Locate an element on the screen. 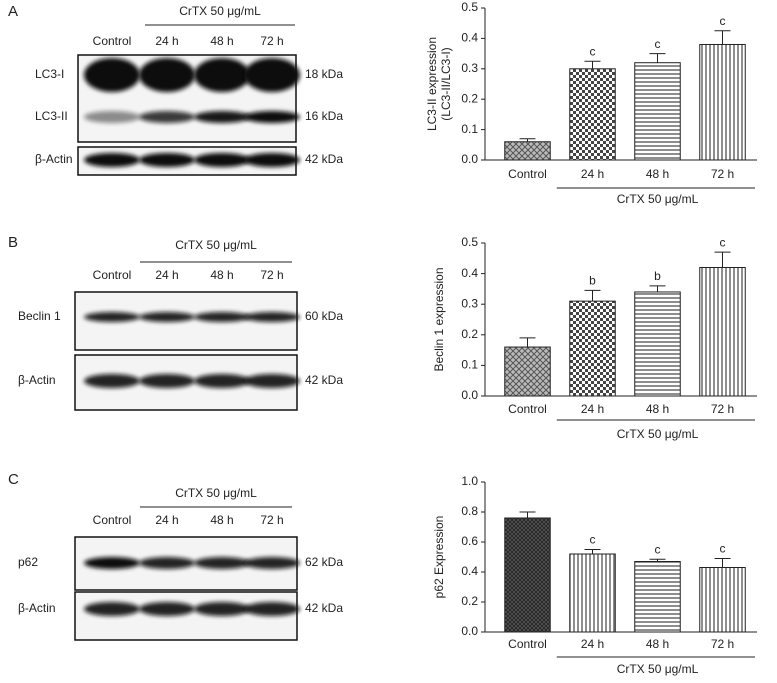 The image size is (777, 683). kda-label: 16 kDa is located at coordinates (324, 116).